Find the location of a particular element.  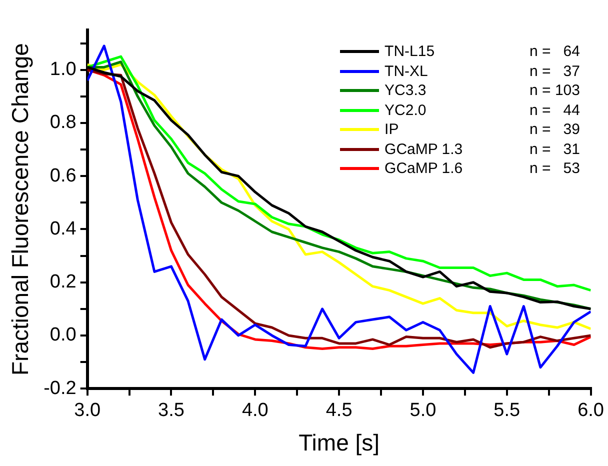

annotation: n = 103 is located at coordinates (555, 90).